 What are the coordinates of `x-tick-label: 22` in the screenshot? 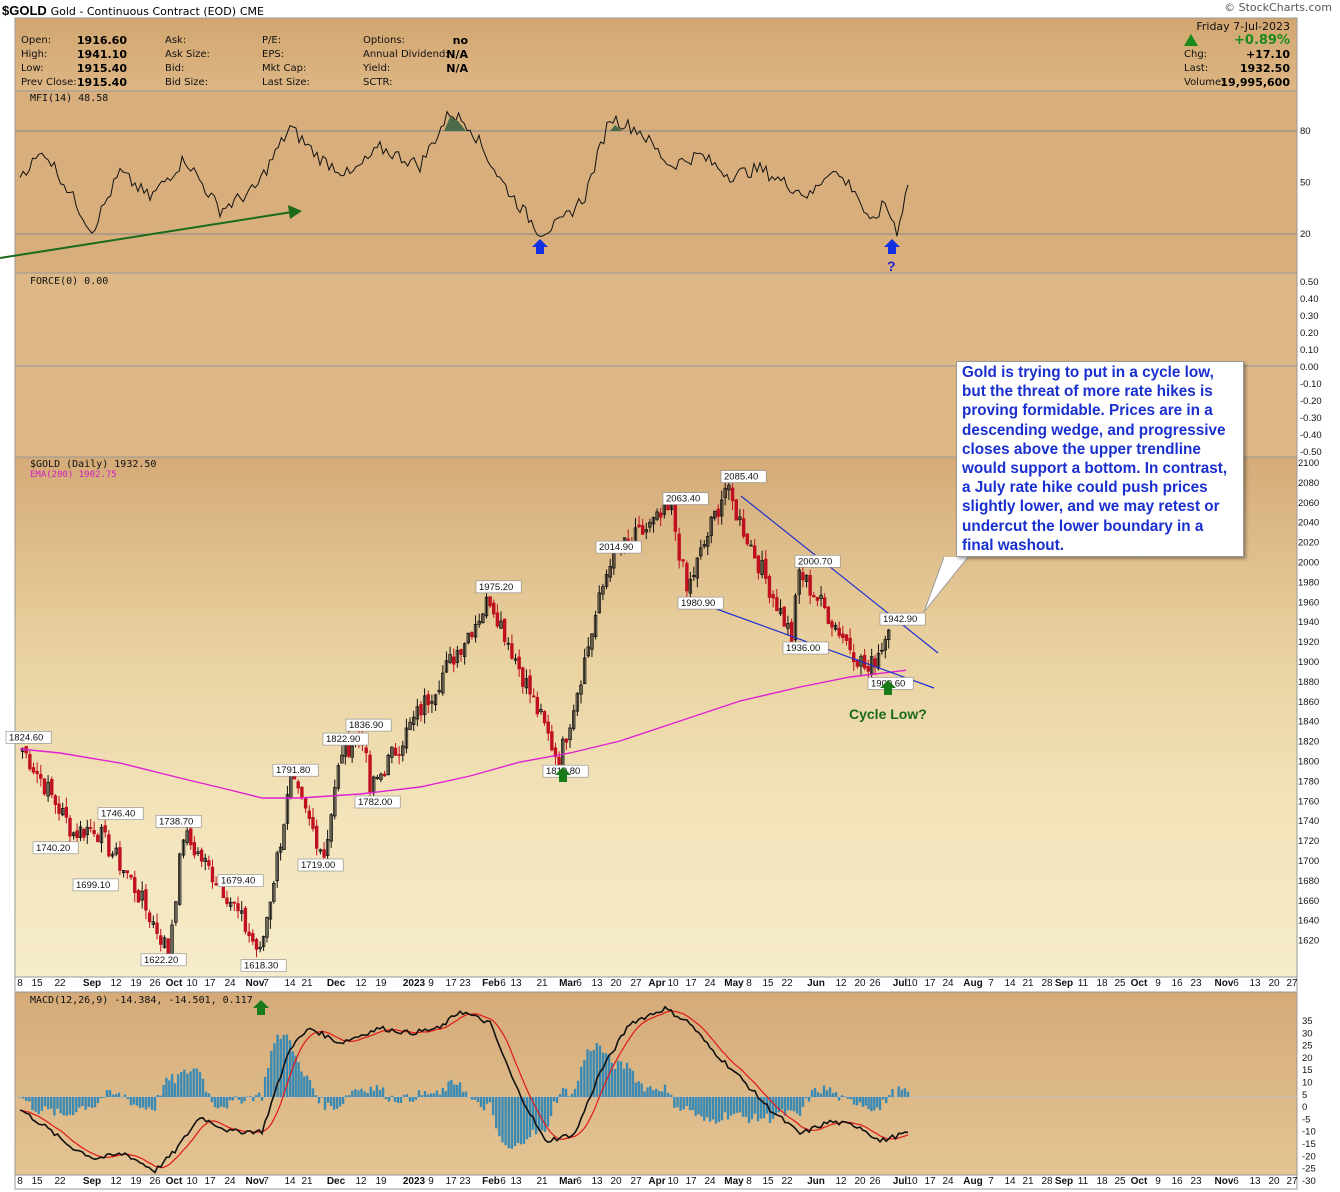 It's located at (60, 1181).